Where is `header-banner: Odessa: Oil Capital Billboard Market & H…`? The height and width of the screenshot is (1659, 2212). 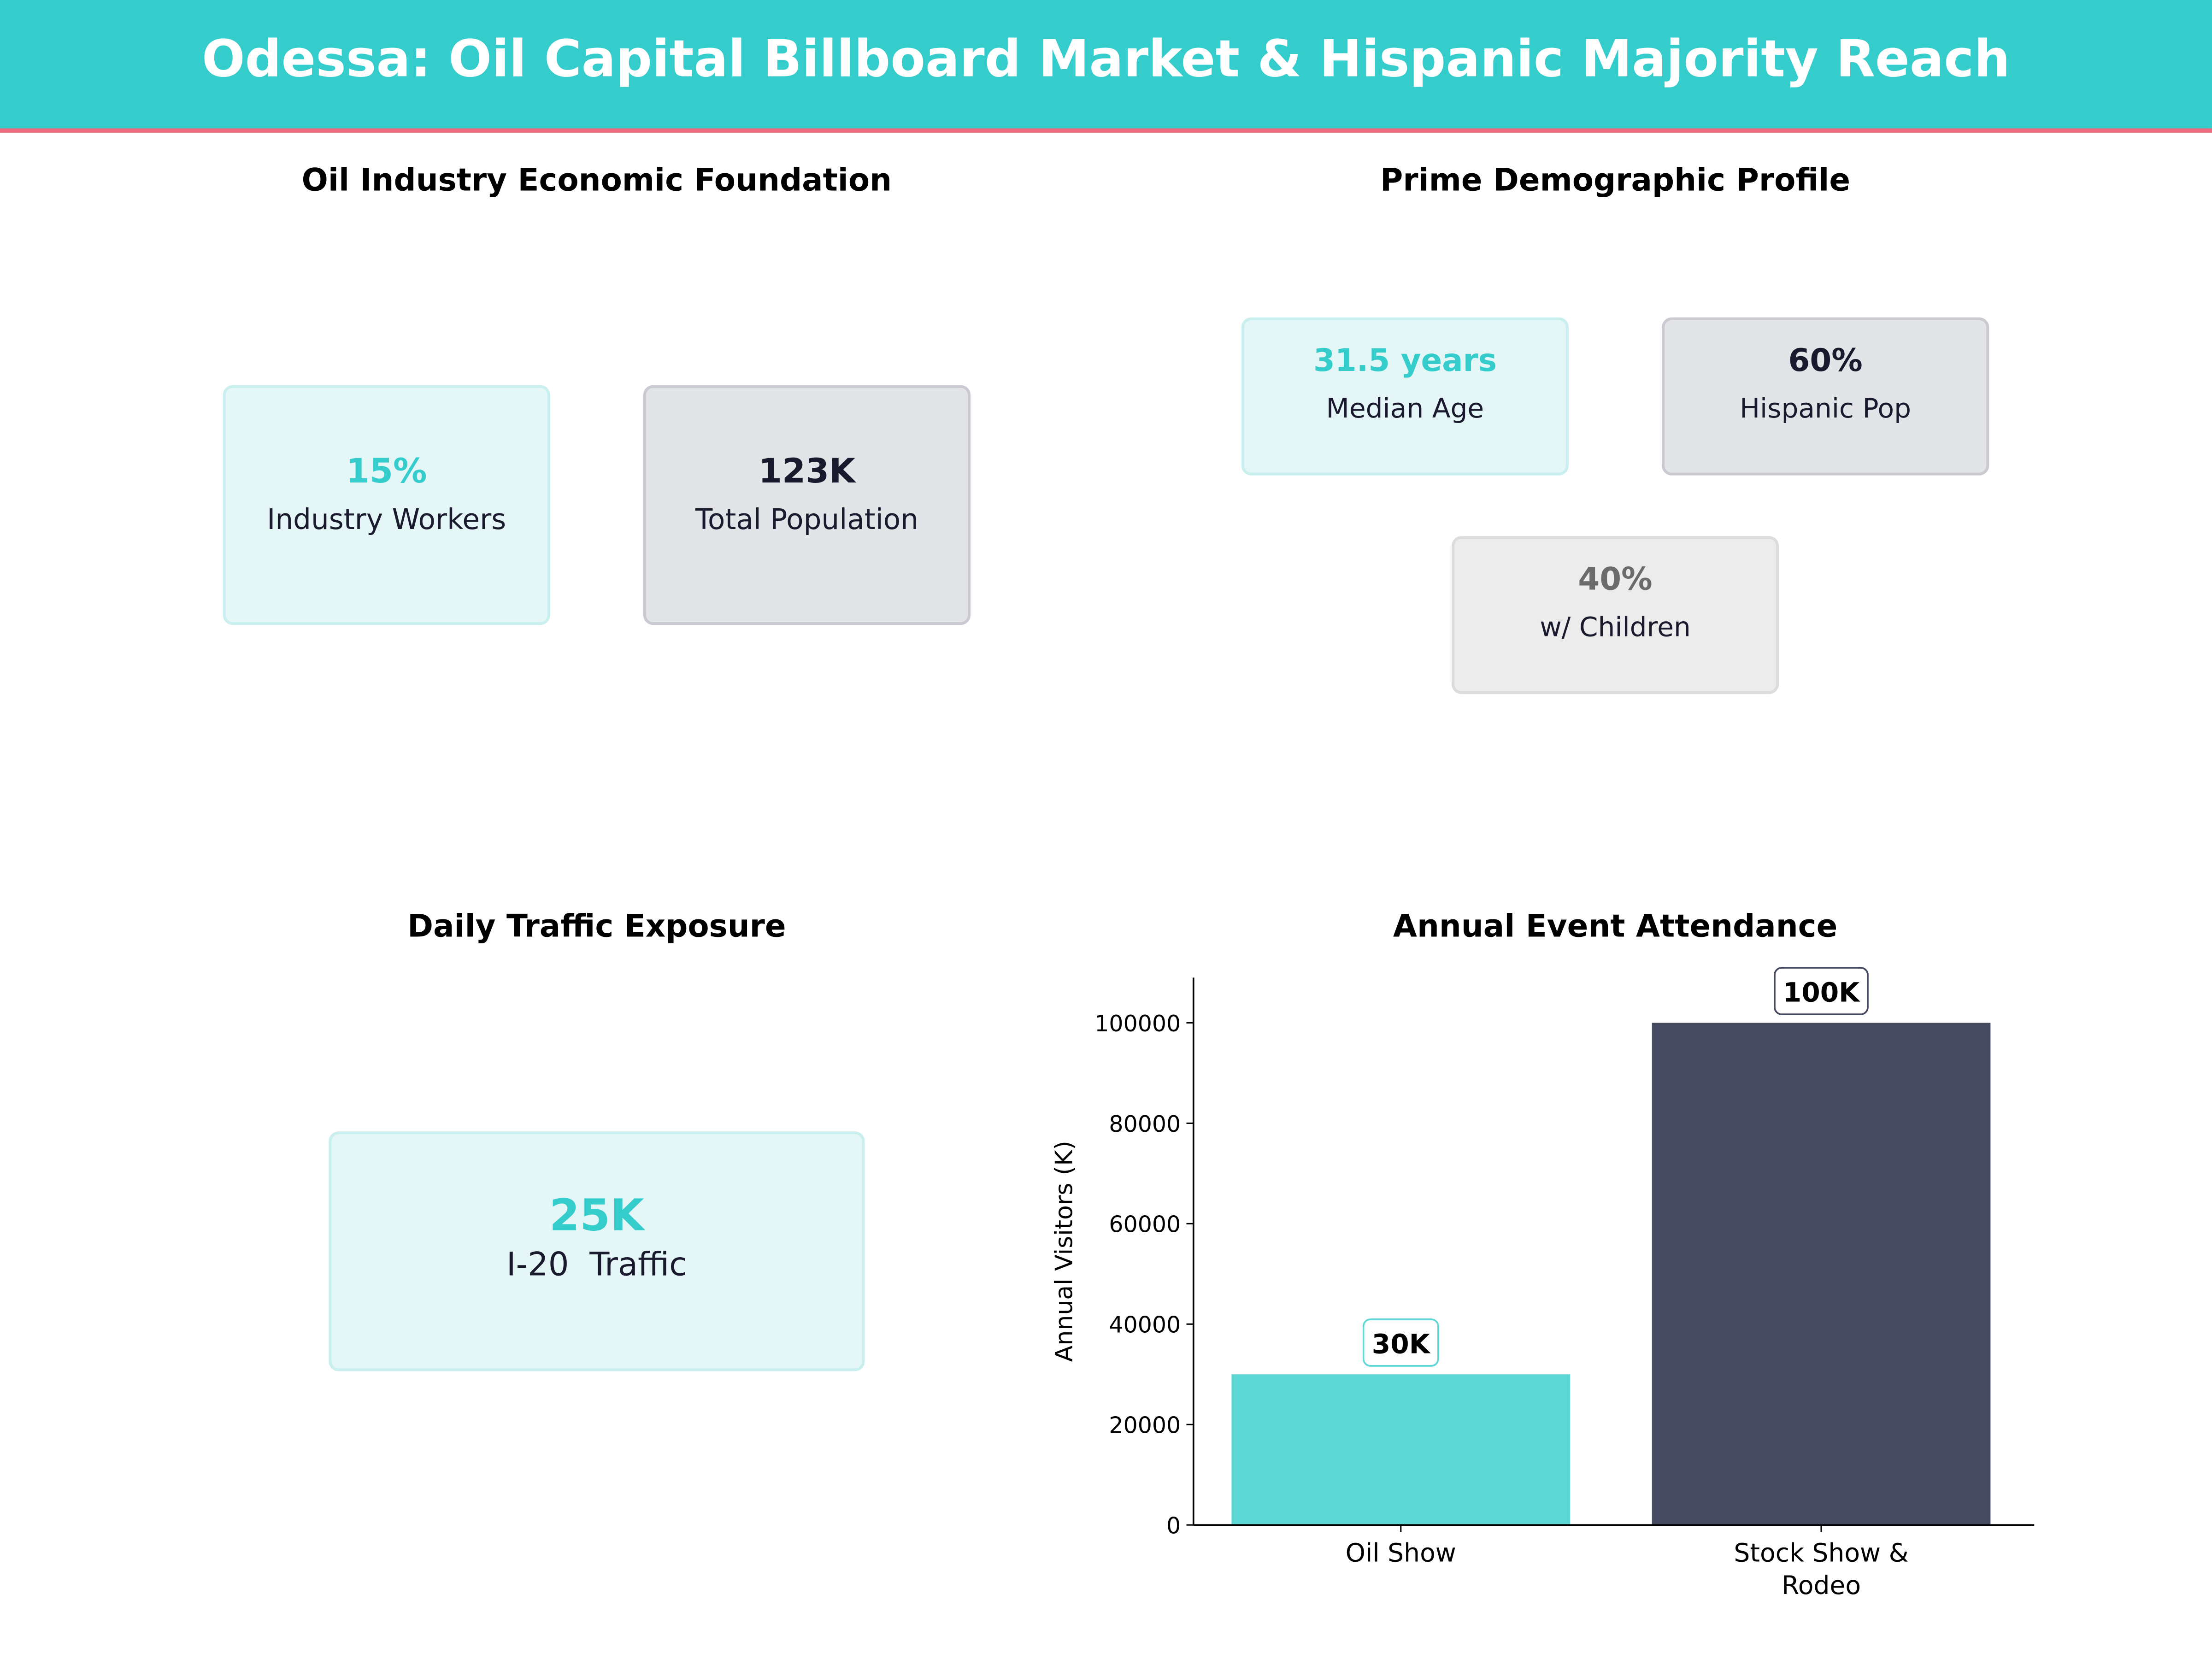
header-banner: Odessa: Oil Capital Billboard Market & H… is located at coordinates (1106, 66).